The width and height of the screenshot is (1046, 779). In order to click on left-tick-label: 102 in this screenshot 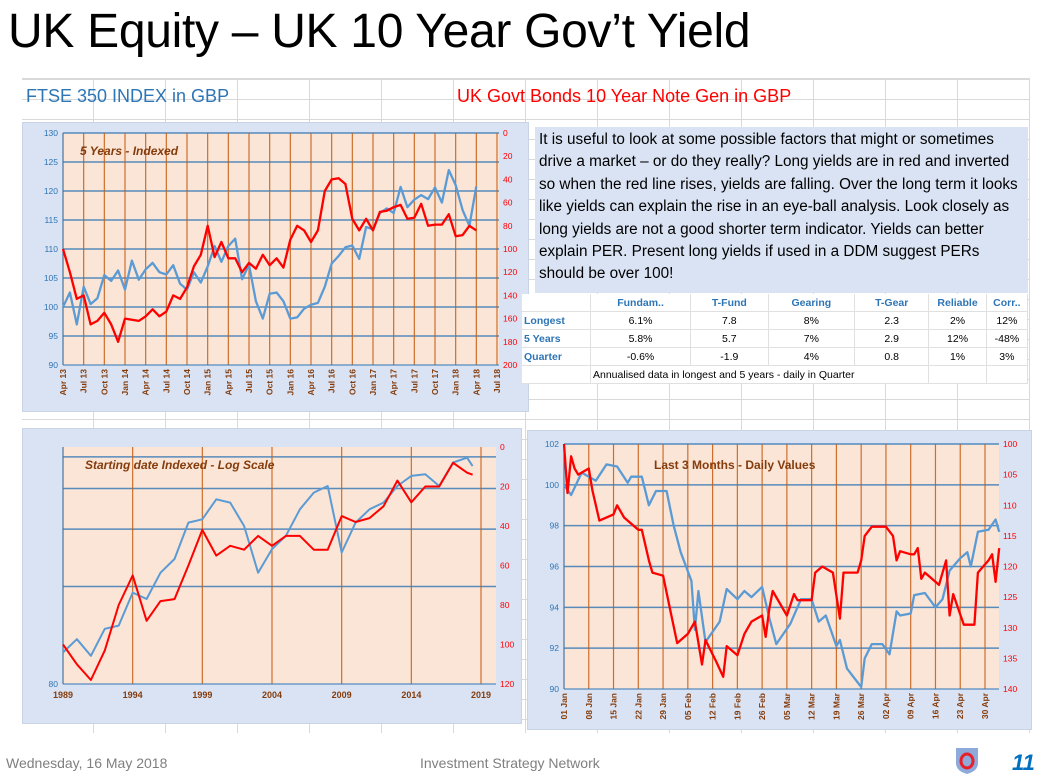, I will do `click(552, 444)`.